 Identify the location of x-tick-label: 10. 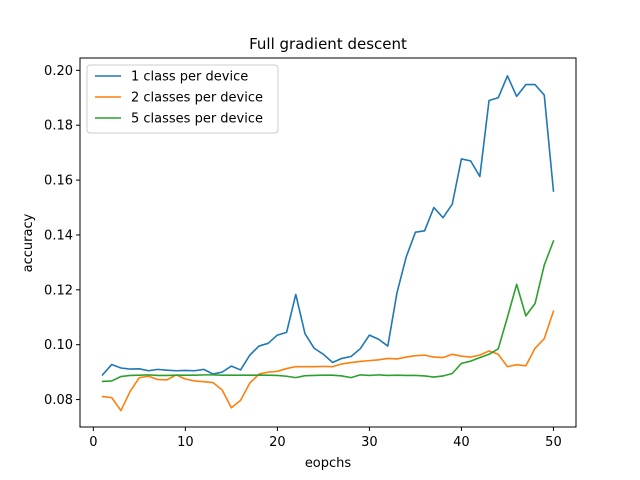
(185, 442).